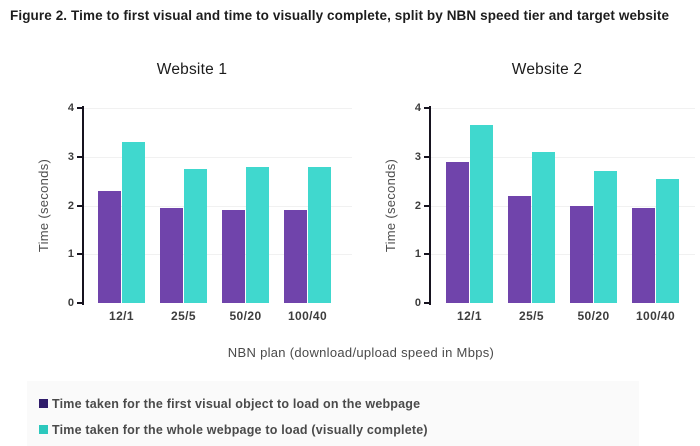 This screenshot has height=446, width=700. What do you see at coordinates (361, 352) in the screenshot?
I see `x-axis-label: NBN plan (download/upload speed in Mbps)` at bounding box center [361, 352].